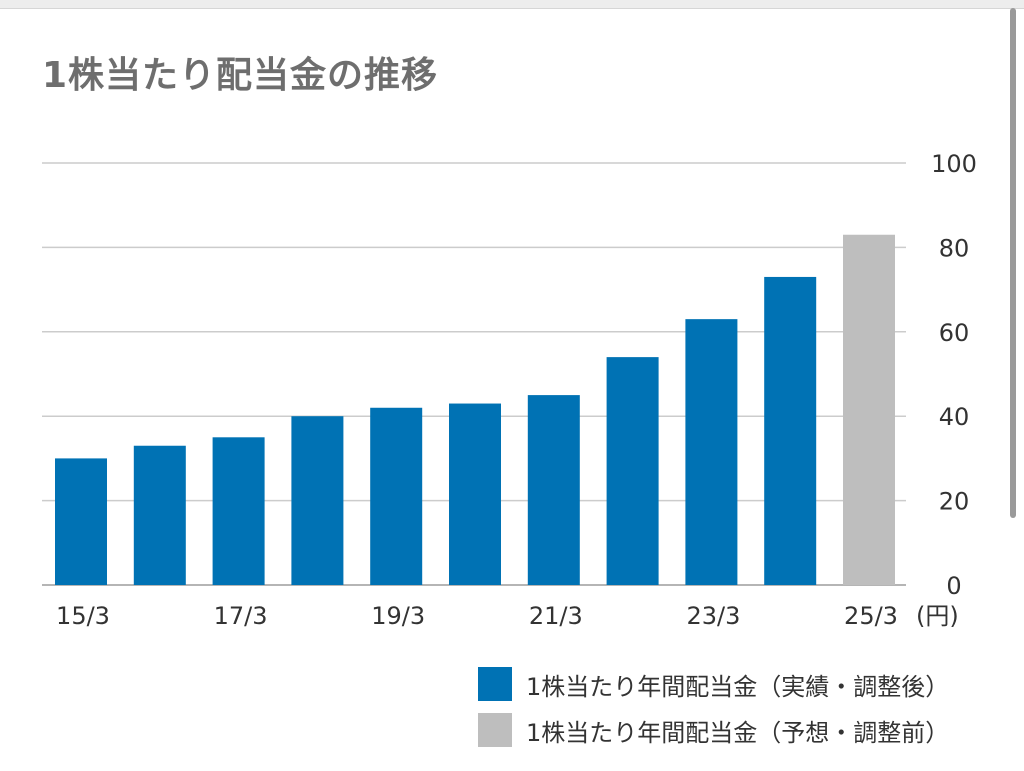 The height and width of the screenshot is (771, 1024). I want to click on chart-title: 1株当たり配当金の推移, so click(240, 75).